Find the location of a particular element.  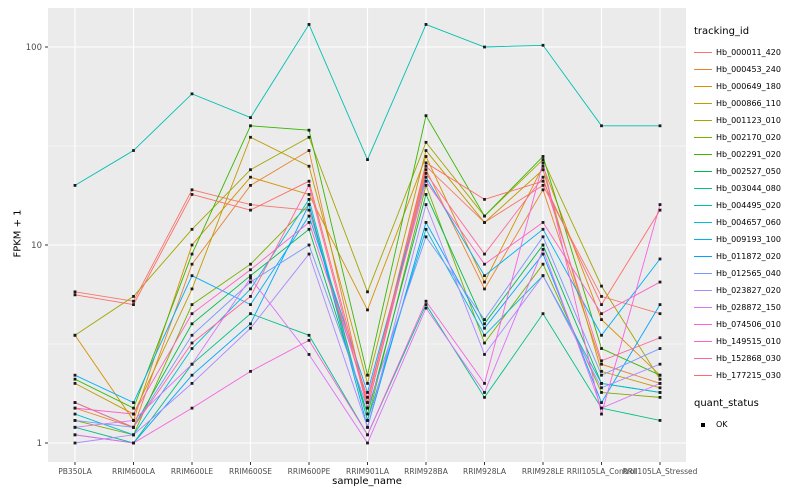

legend-entry-label: Hb_000011_420 is located at coordinates (748, 52).